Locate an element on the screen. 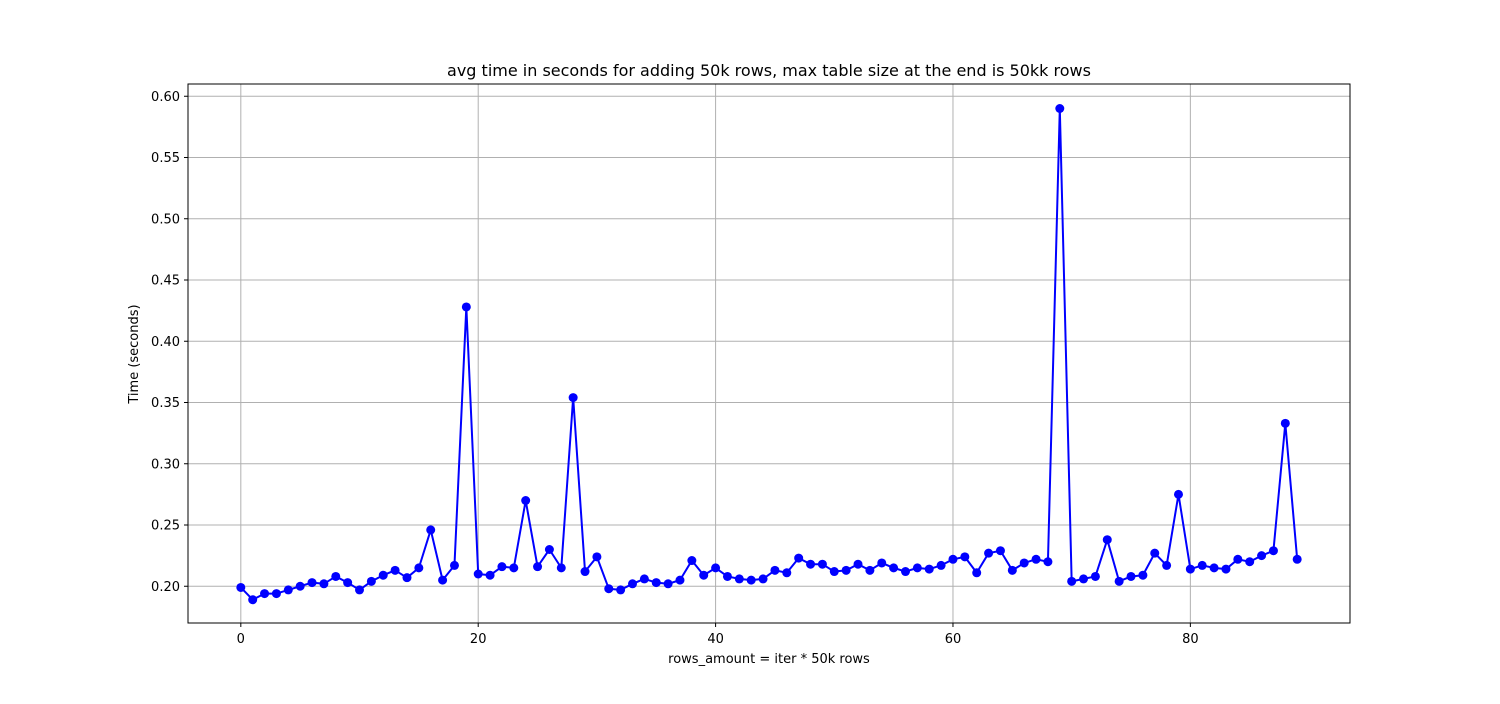  x-tick-label: 80 is located at coordinates (1190, 639).